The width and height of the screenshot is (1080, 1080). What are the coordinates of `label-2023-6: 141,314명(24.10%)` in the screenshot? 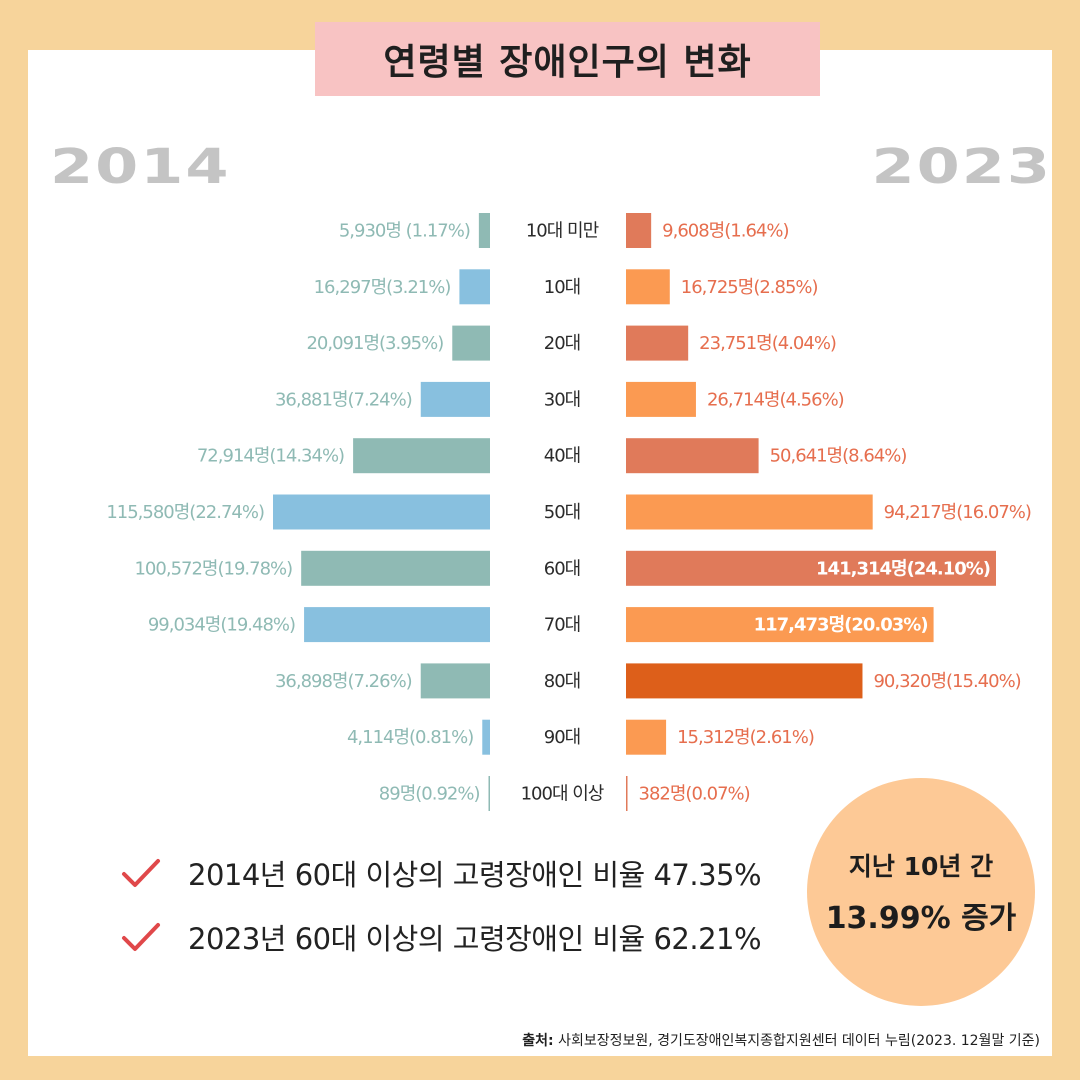 It's located at (903, 568).